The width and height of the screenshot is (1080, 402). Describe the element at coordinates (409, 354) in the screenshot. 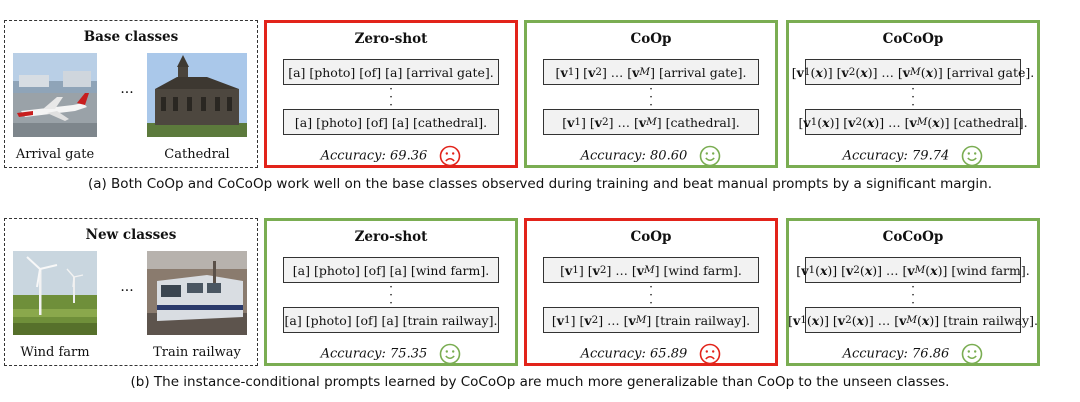

I see `accuracy-value: 75.35` at that location.